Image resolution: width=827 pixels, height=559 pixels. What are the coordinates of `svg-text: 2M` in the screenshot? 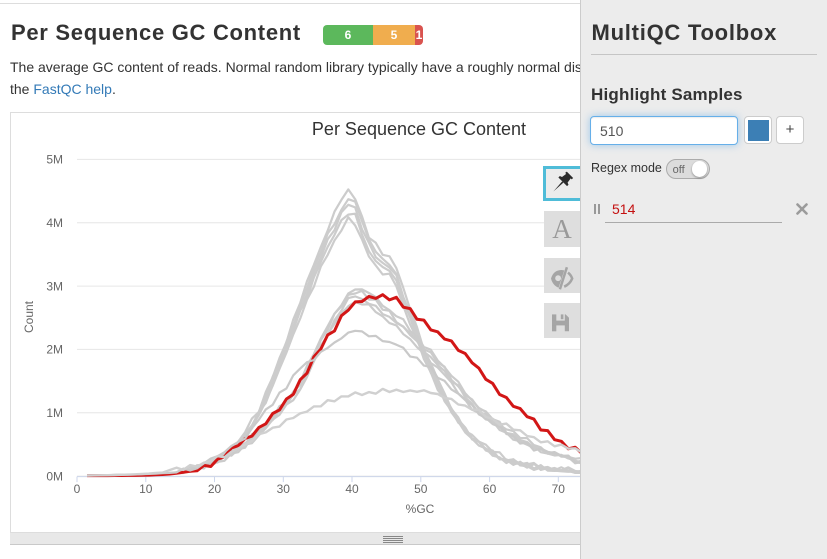 It's located at (54, 350).